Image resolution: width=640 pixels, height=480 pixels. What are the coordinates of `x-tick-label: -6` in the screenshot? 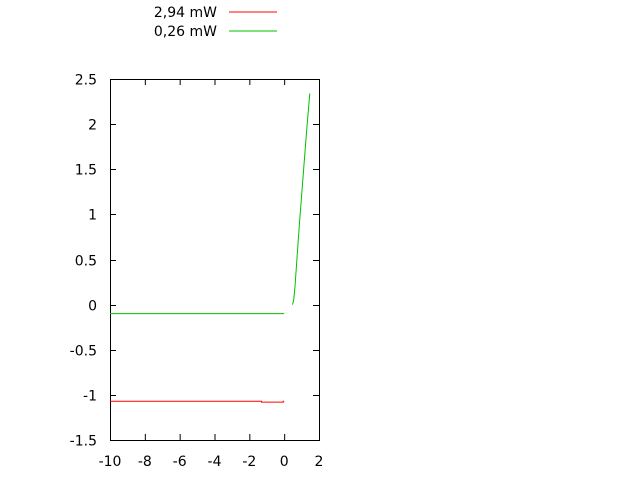 It's located at (180, 462).